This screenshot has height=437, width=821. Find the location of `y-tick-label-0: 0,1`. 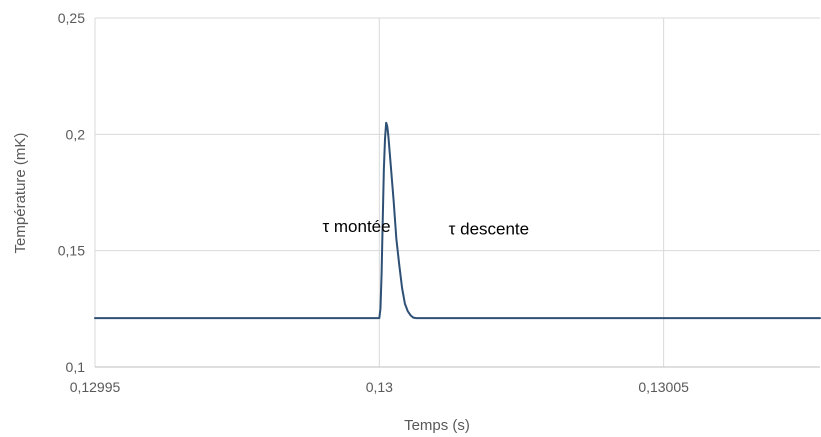

y-tick-label-0: 0,1 is located at coordinates (76, 367).